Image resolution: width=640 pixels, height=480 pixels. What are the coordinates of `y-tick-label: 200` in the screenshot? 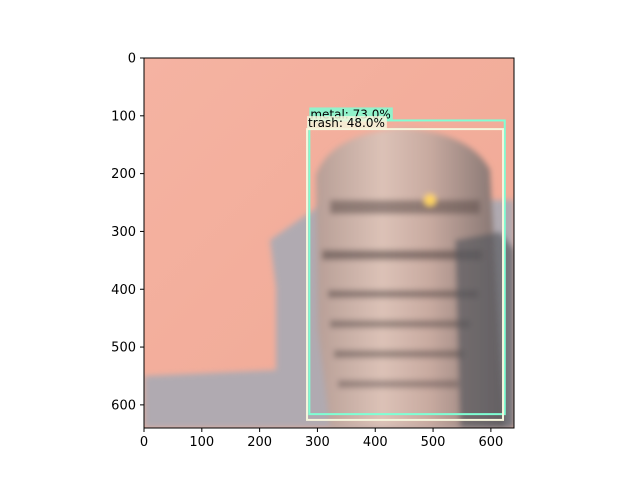 It's located at (123, 174).